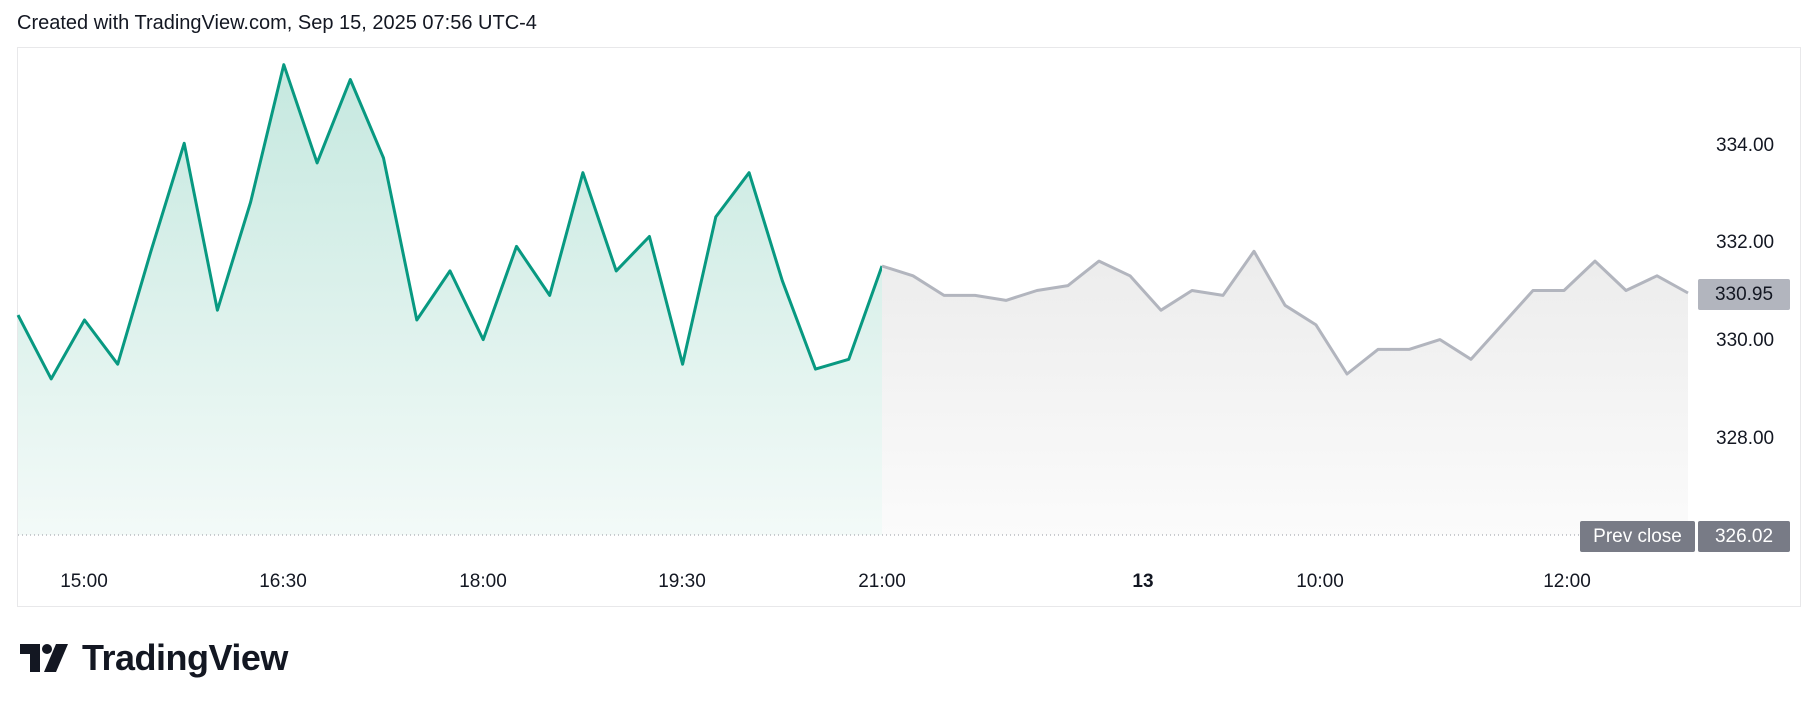 This screenshot has width=1818, height=713. What do you see at coordinates (1567, 581) in the screenshot?
I see `x-tick-label: 12:00` at bounding box center [1567, 581].